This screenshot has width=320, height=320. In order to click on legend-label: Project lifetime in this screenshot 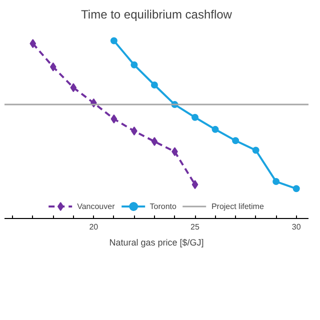, I will do `click(237, 206)`.